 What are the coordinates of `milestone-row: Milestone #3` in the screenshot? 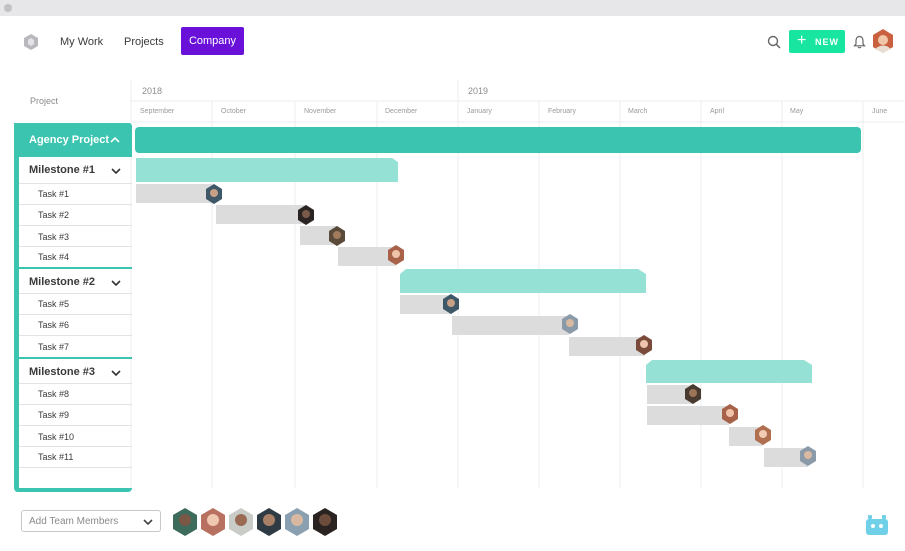 It's located at (75, 370).